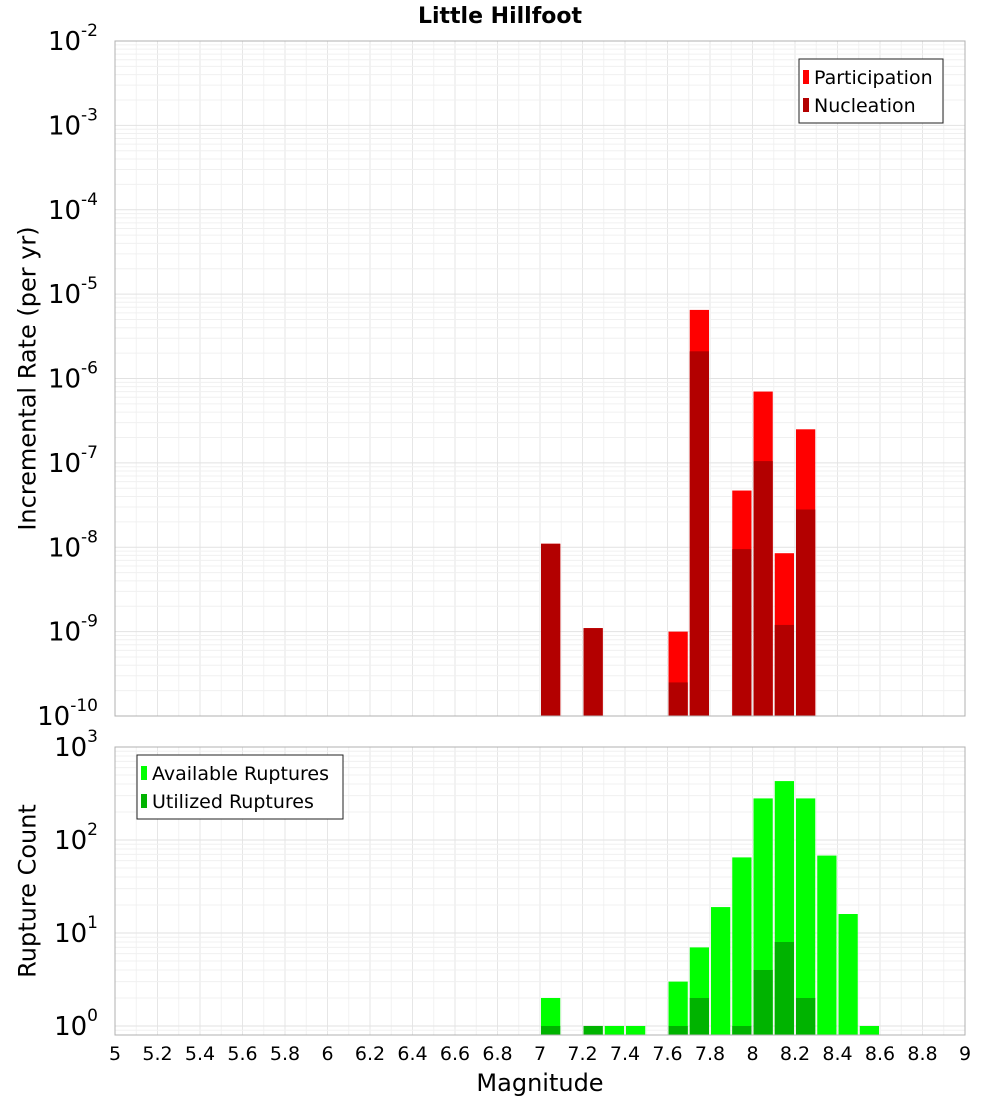 The image size is (1000, 1100). Describe the element at coordinates (710, 1054) in the screenshot. I see `x-tick-label: 7.8` at that location.